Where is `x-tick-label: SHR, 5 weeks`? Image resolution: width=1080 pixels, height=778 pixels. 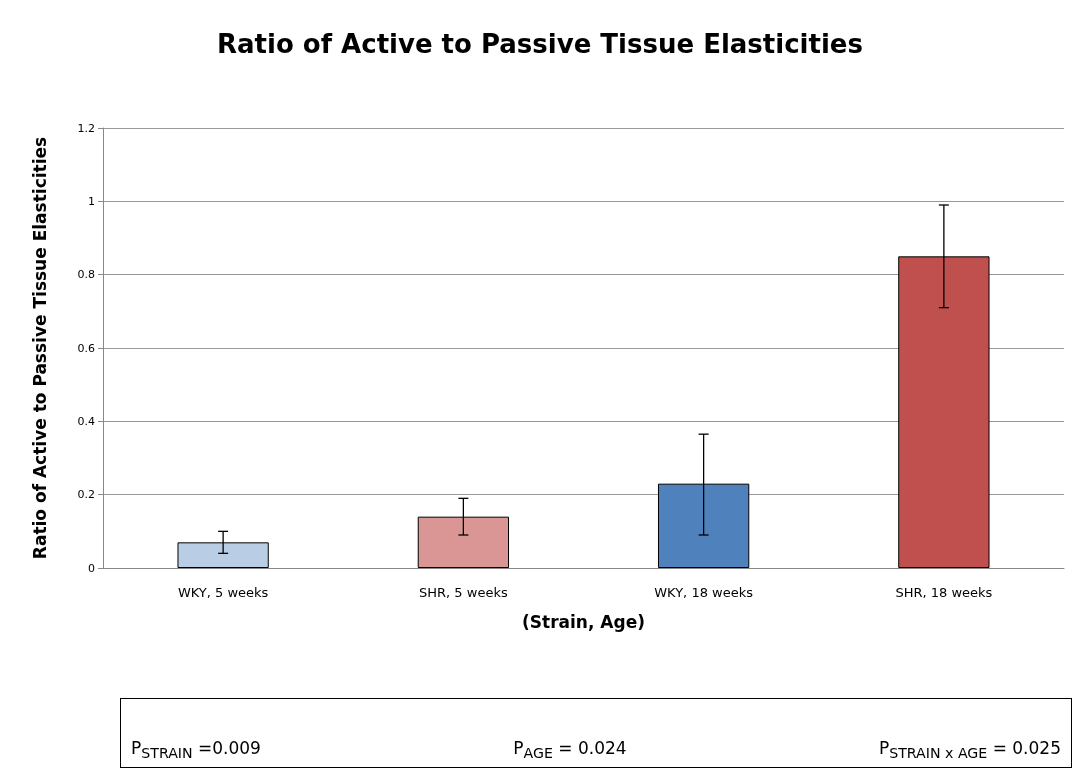
x-tick-label: SHR, 5 weeks is located at coordinates (463, 592).